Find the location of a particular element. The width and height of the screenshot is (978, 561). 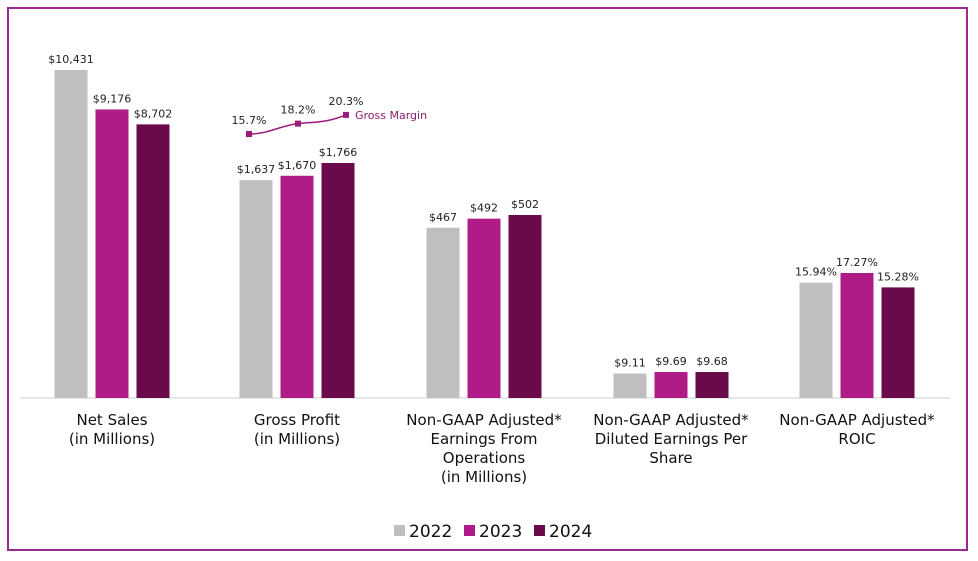

category-label-5-line-2: ROIC is located at coordinates (856, 439).